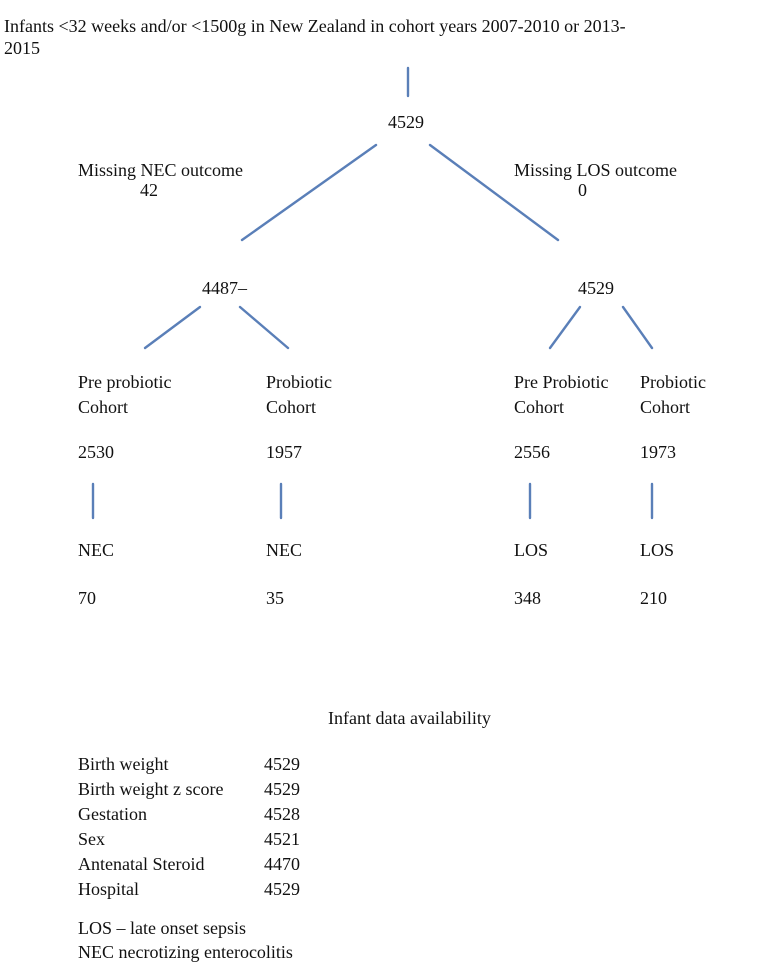  What do you see at coordinates (582, 190) in the screenshot?
I see `missing-los-count: 0` at bounding box center [582, 190].